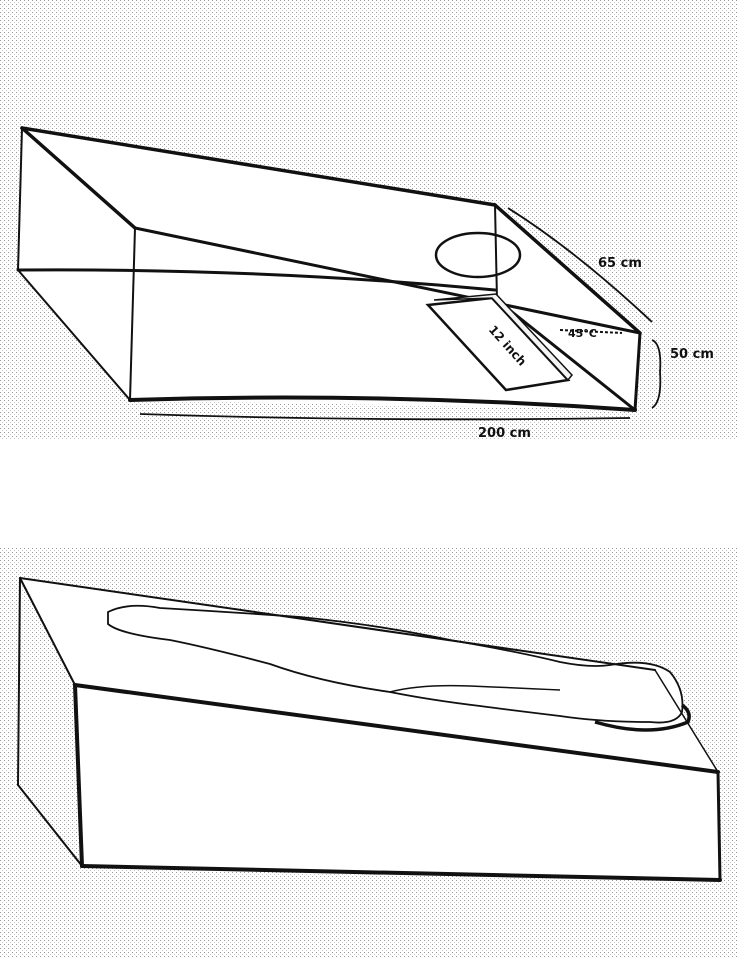  I want to click on edge-top-back, so click(258, 166).